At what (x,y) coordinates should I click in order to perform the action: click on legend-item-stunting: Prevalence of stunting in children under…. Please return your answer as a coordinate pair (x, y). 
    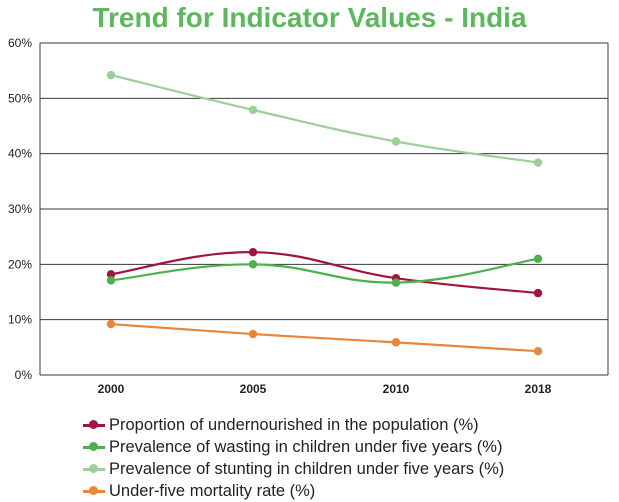
    Looking at the image, I should click on (293, 469).